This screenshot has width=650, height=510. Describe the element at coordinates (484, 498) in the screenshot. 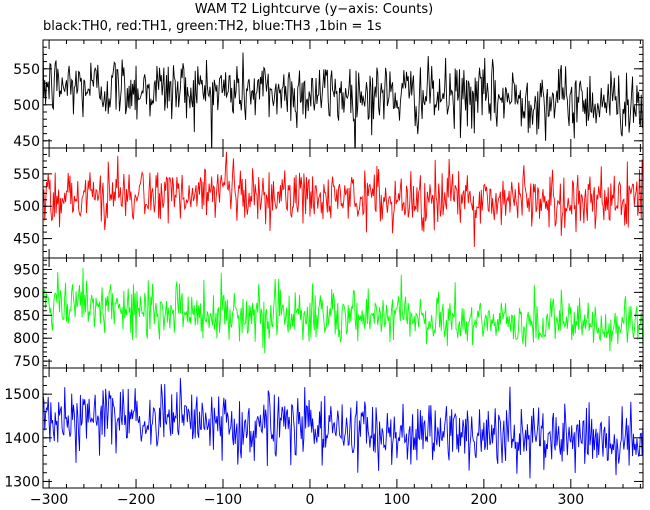

I see `x-tick-label: 200` at that location.